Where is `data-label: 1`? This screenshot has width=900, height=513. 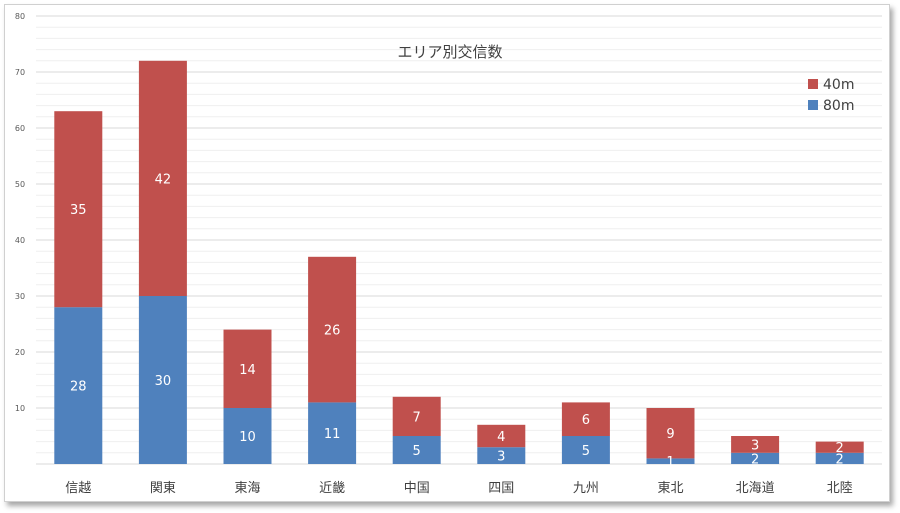 data-label: 1 is located at coordinates (670, 462).